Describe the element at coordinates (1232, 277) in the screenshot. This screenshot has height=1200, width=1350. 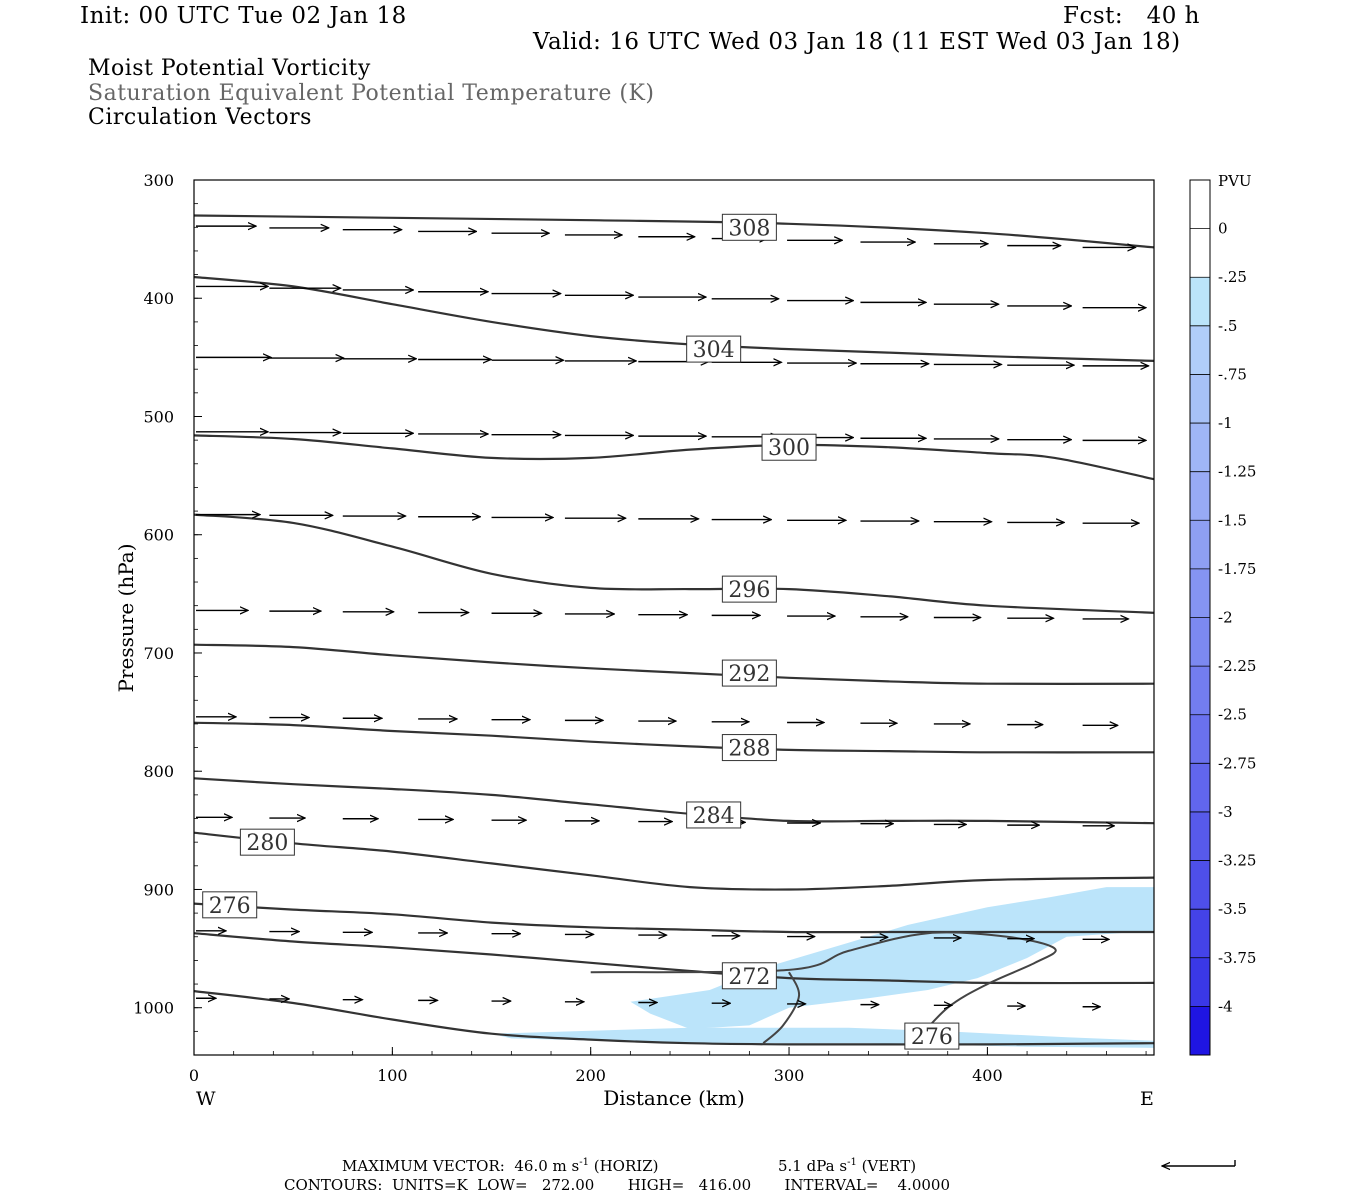
I see `colorbar-tick-label: -.25` at that location.